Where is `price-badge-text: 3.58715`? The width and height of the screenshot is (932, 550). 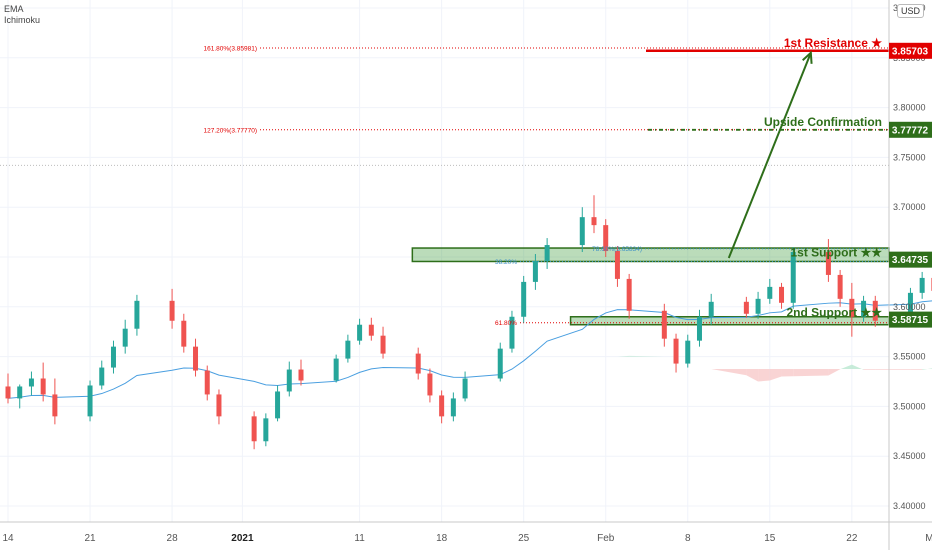 price-badge-text: 3.58715 is located at coordinates (910, 320).